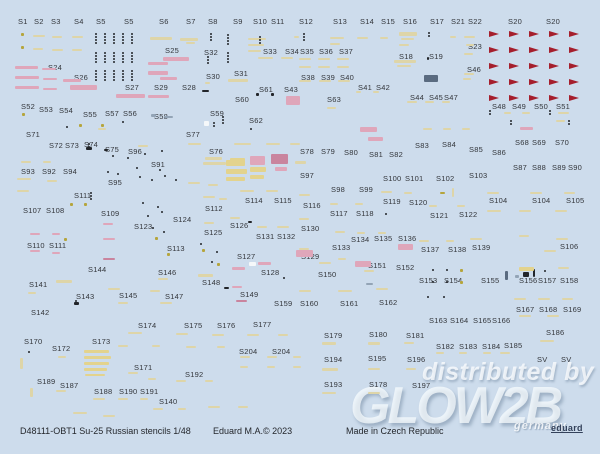  I want to click on stencil-label: S134, so click(360, 239).